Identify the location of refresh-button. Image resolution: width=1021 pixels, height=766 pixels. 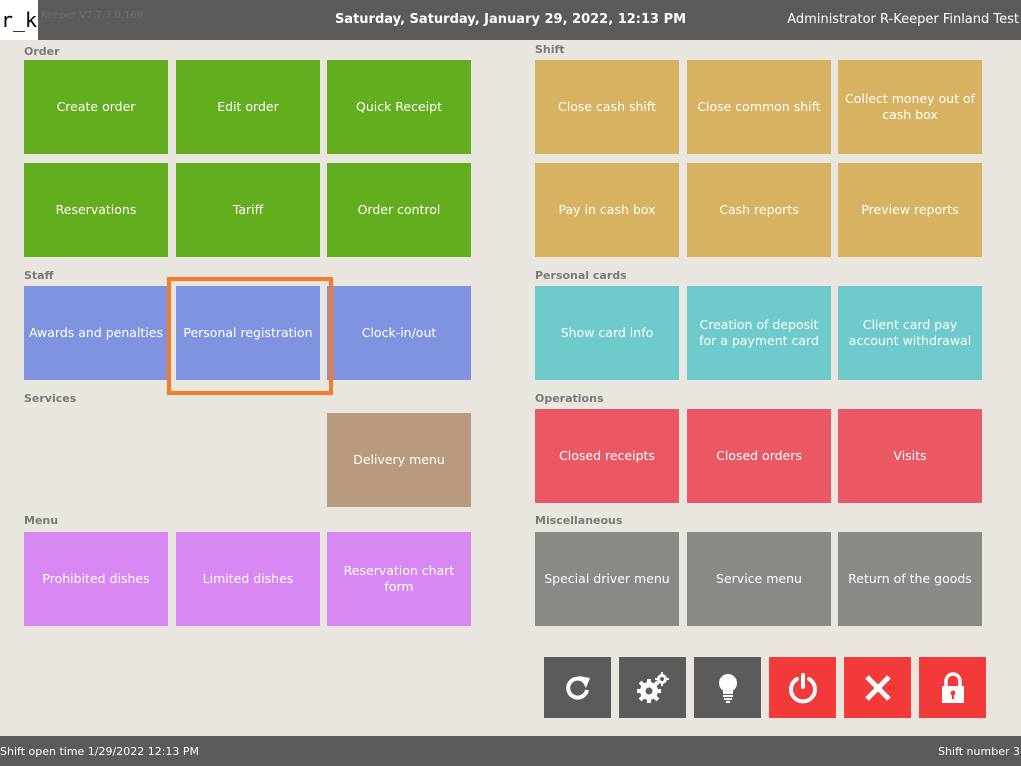
(577, 687).